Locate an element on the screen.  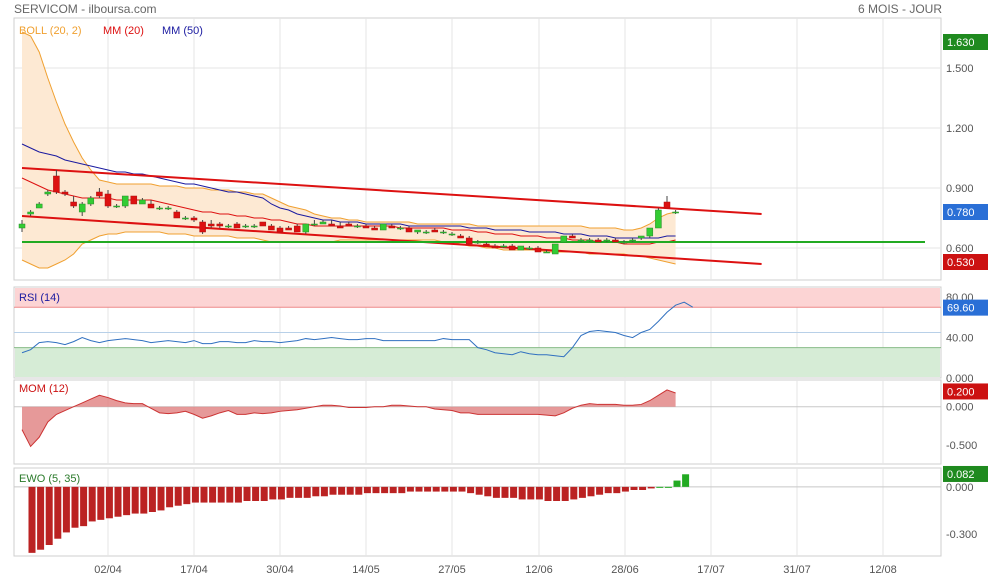
legend-mm50: MM (50) is located at coordinates (182, 31).